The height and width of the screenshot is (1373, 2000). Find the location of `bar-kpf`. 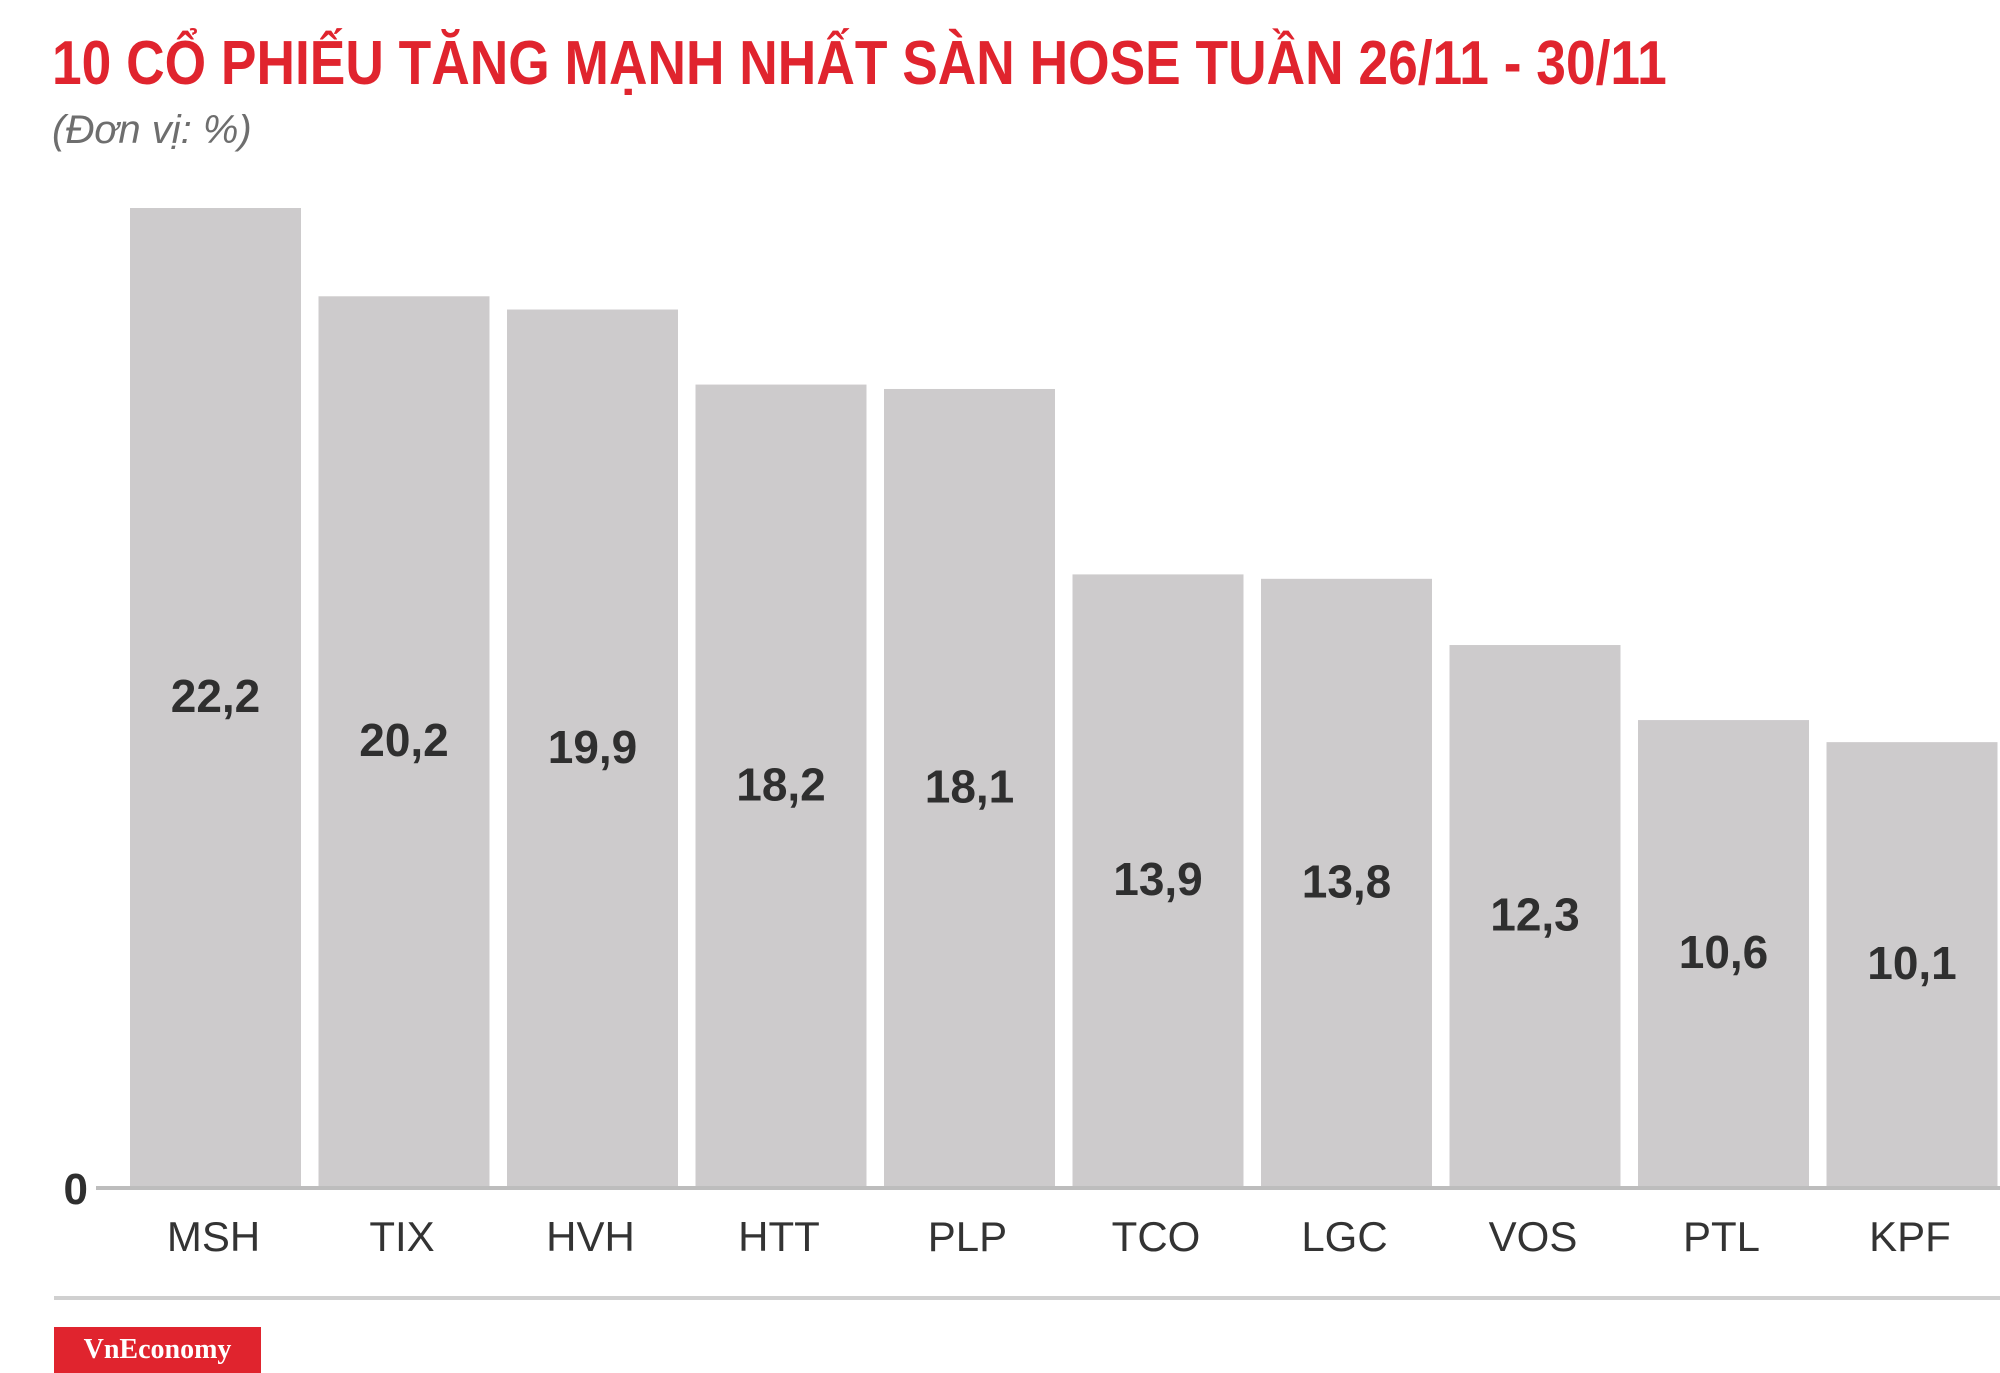

bar-kpf is located at coordinates (1912, 965).